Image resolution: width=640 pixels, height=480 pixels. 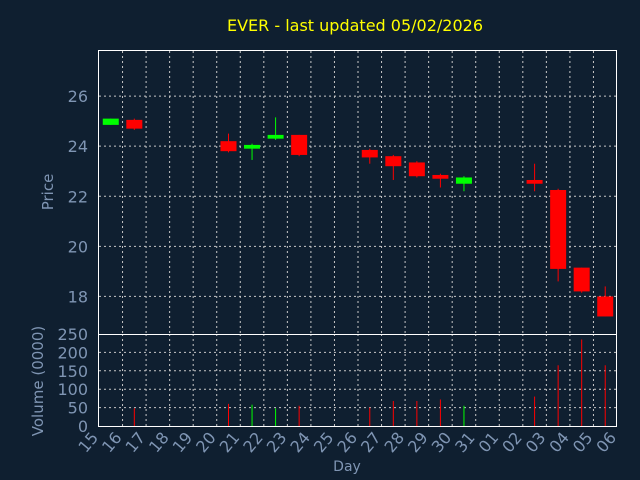 What do you see at coordinates (72, 371) in the screenshot?
I see `volume-y-tick-label: 150` at bounding box center [72, 371].